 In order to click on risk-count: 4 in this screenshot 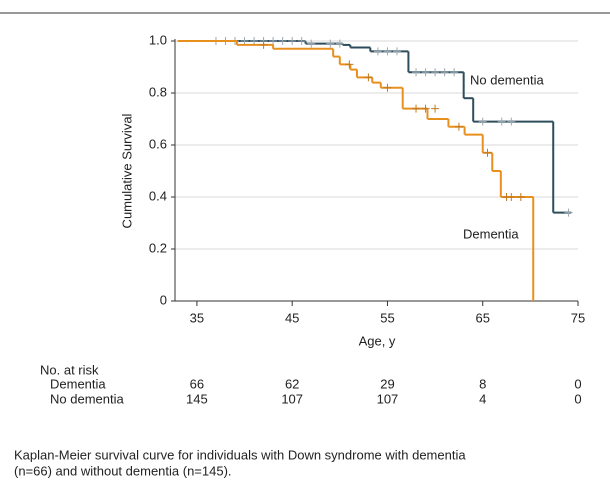, I will do `click(482, 398)`.